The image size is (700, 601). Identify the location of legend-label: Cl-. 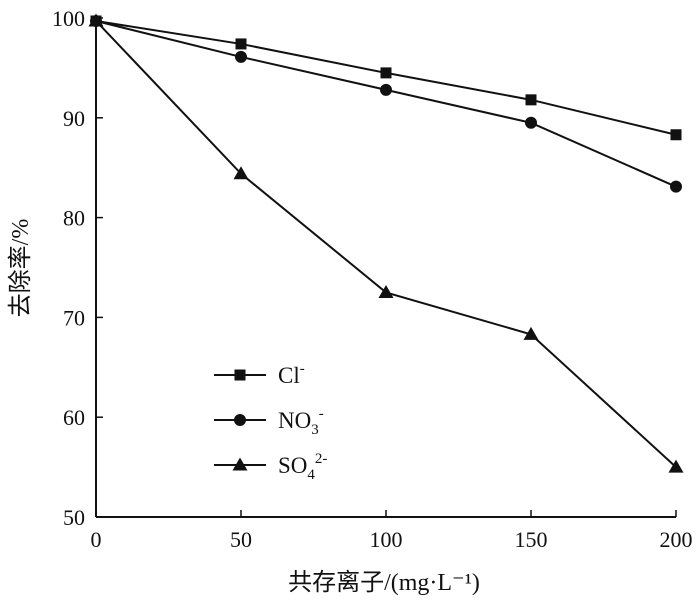
(291, 374).